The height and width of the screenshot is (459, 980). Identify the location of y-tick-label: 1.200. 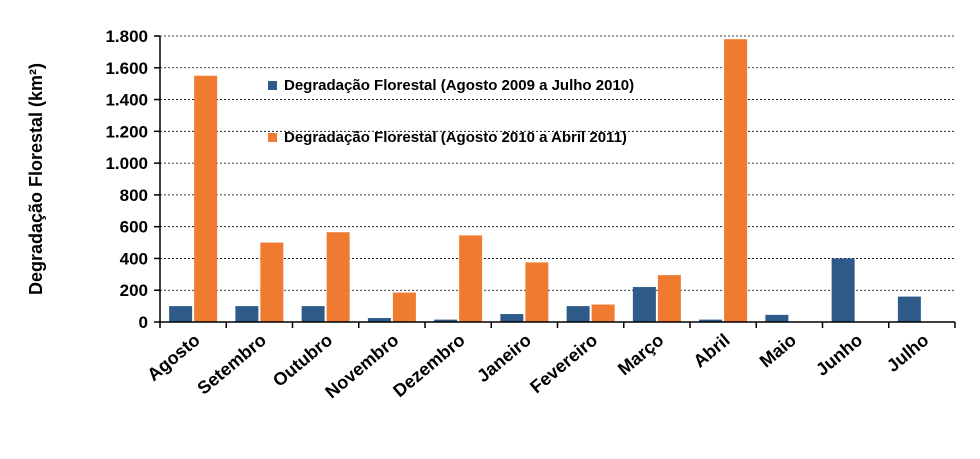
(126, 131).